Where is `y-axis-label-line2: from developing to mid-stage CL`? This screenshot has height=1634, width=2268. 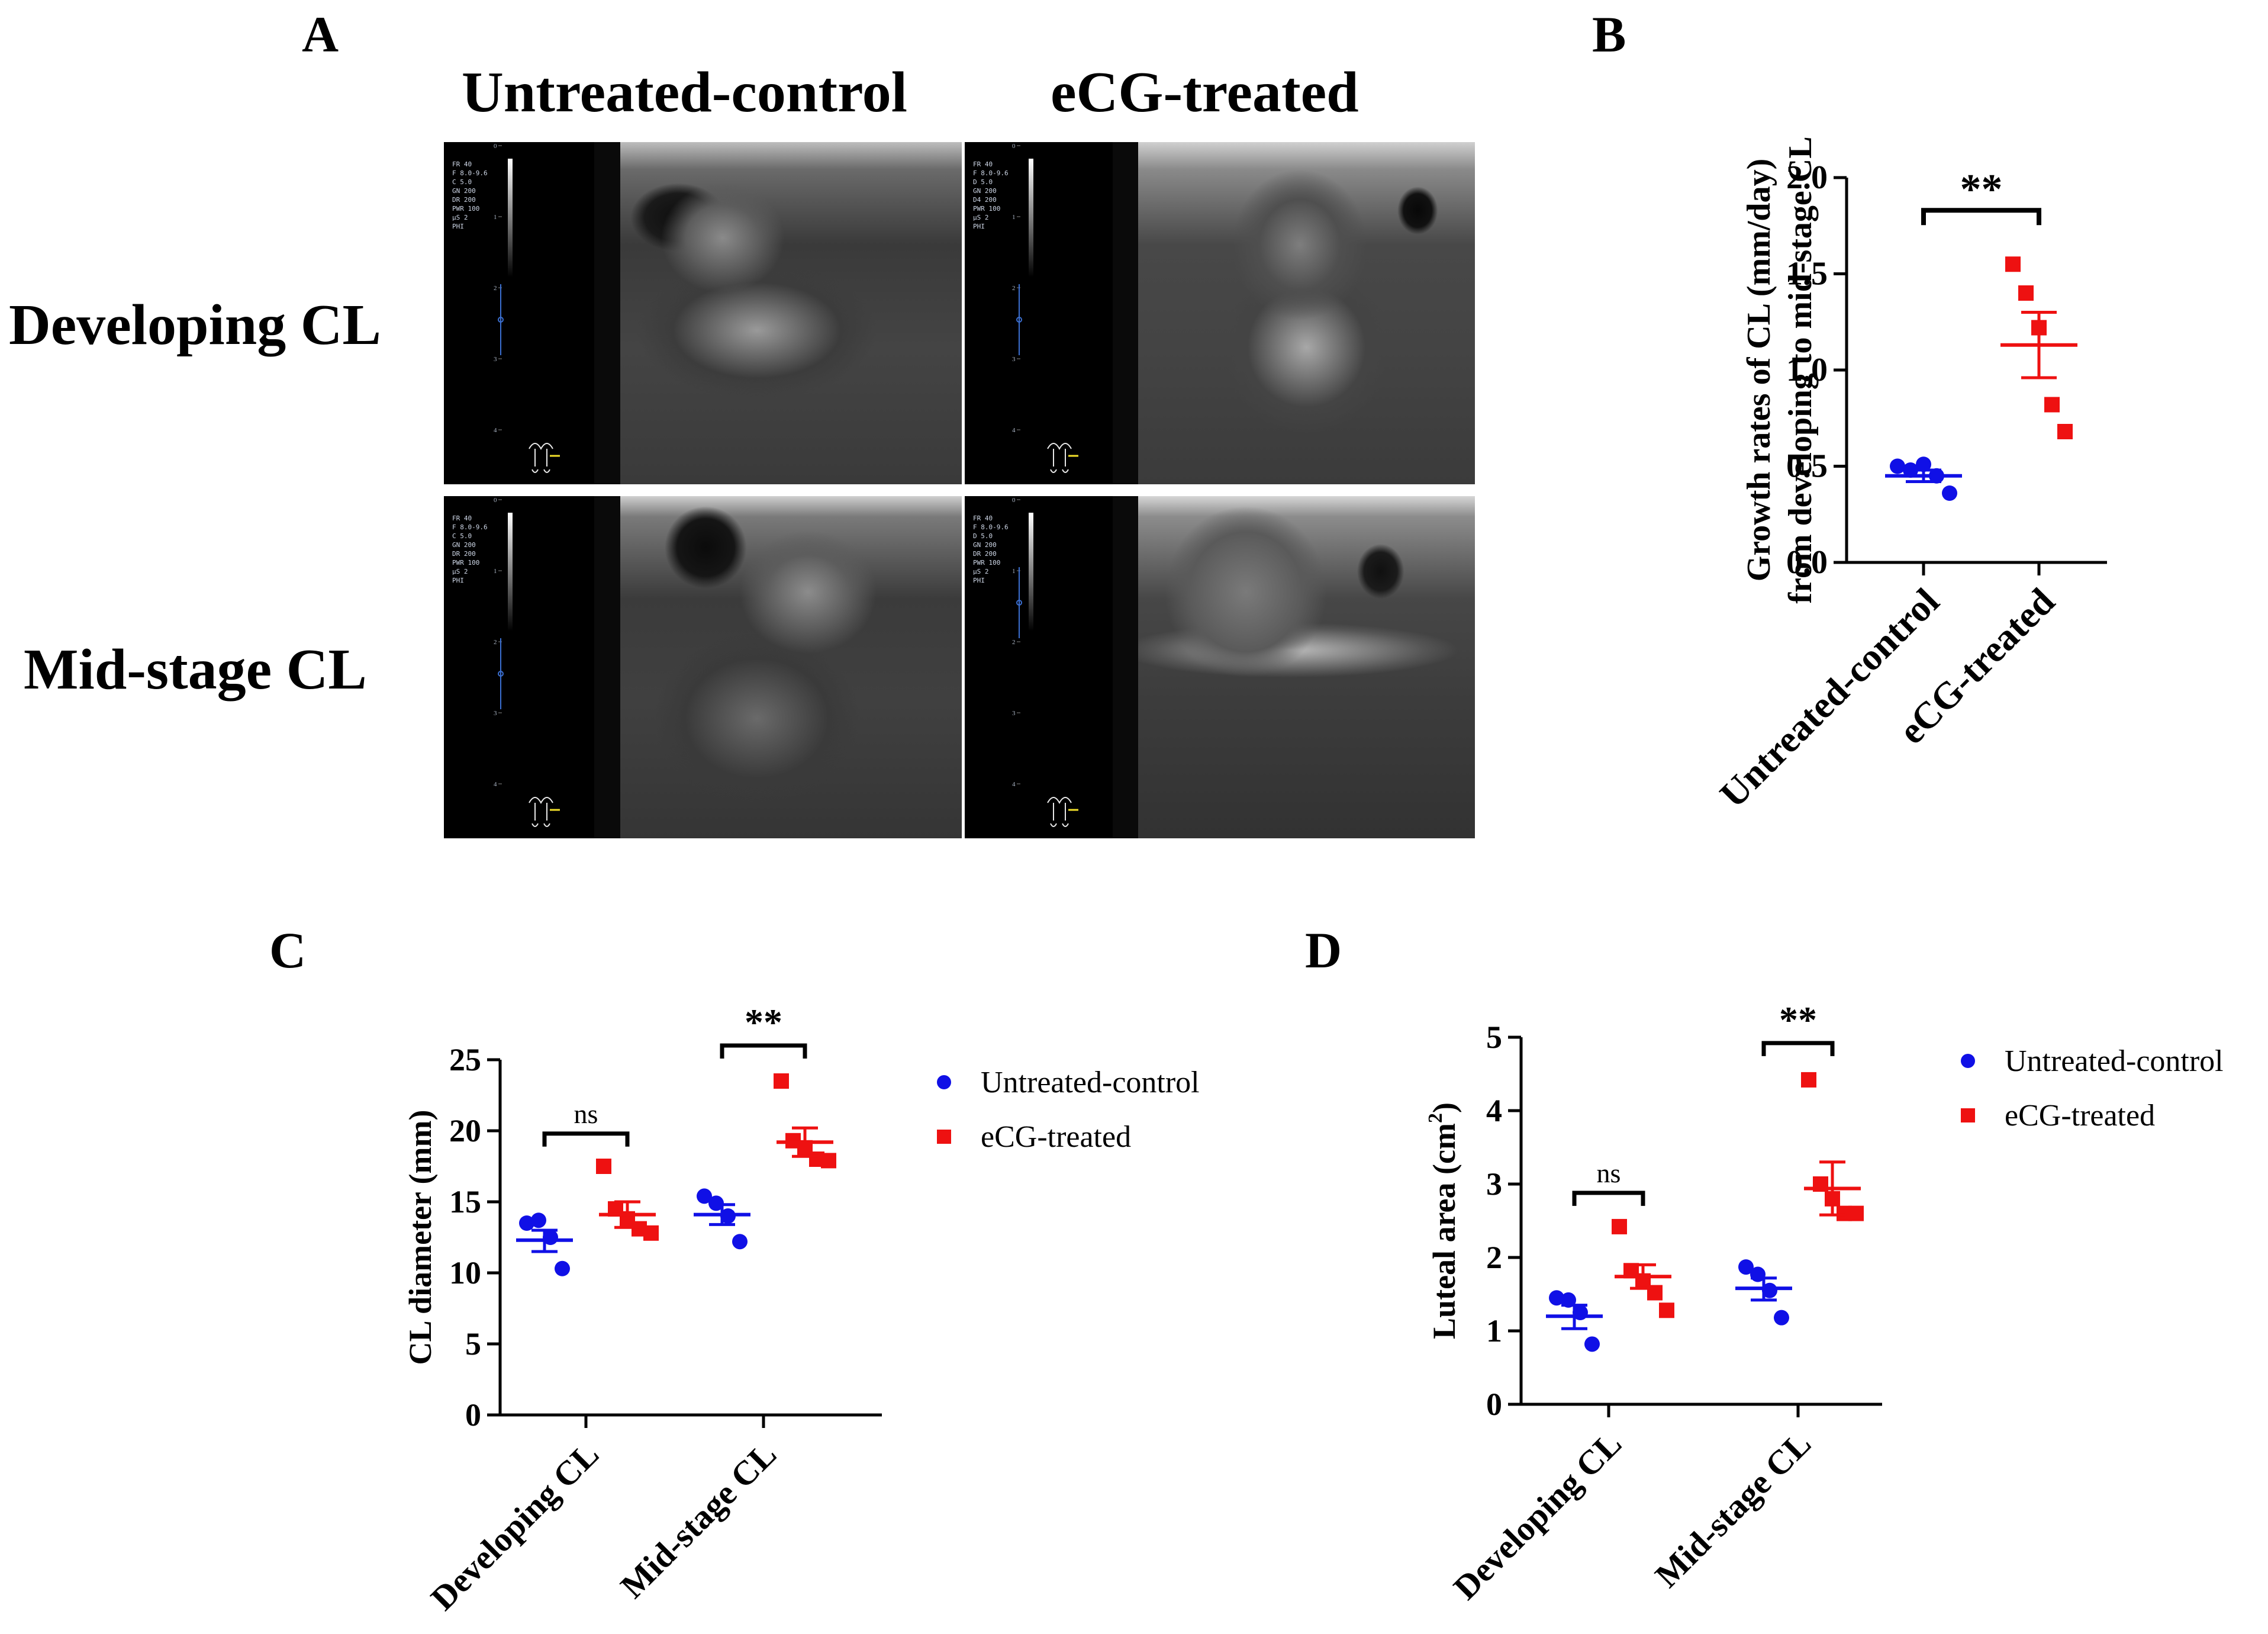 y-axis-label-line2: from developing to mid-stage CL is located at coordinates (1800, 369).